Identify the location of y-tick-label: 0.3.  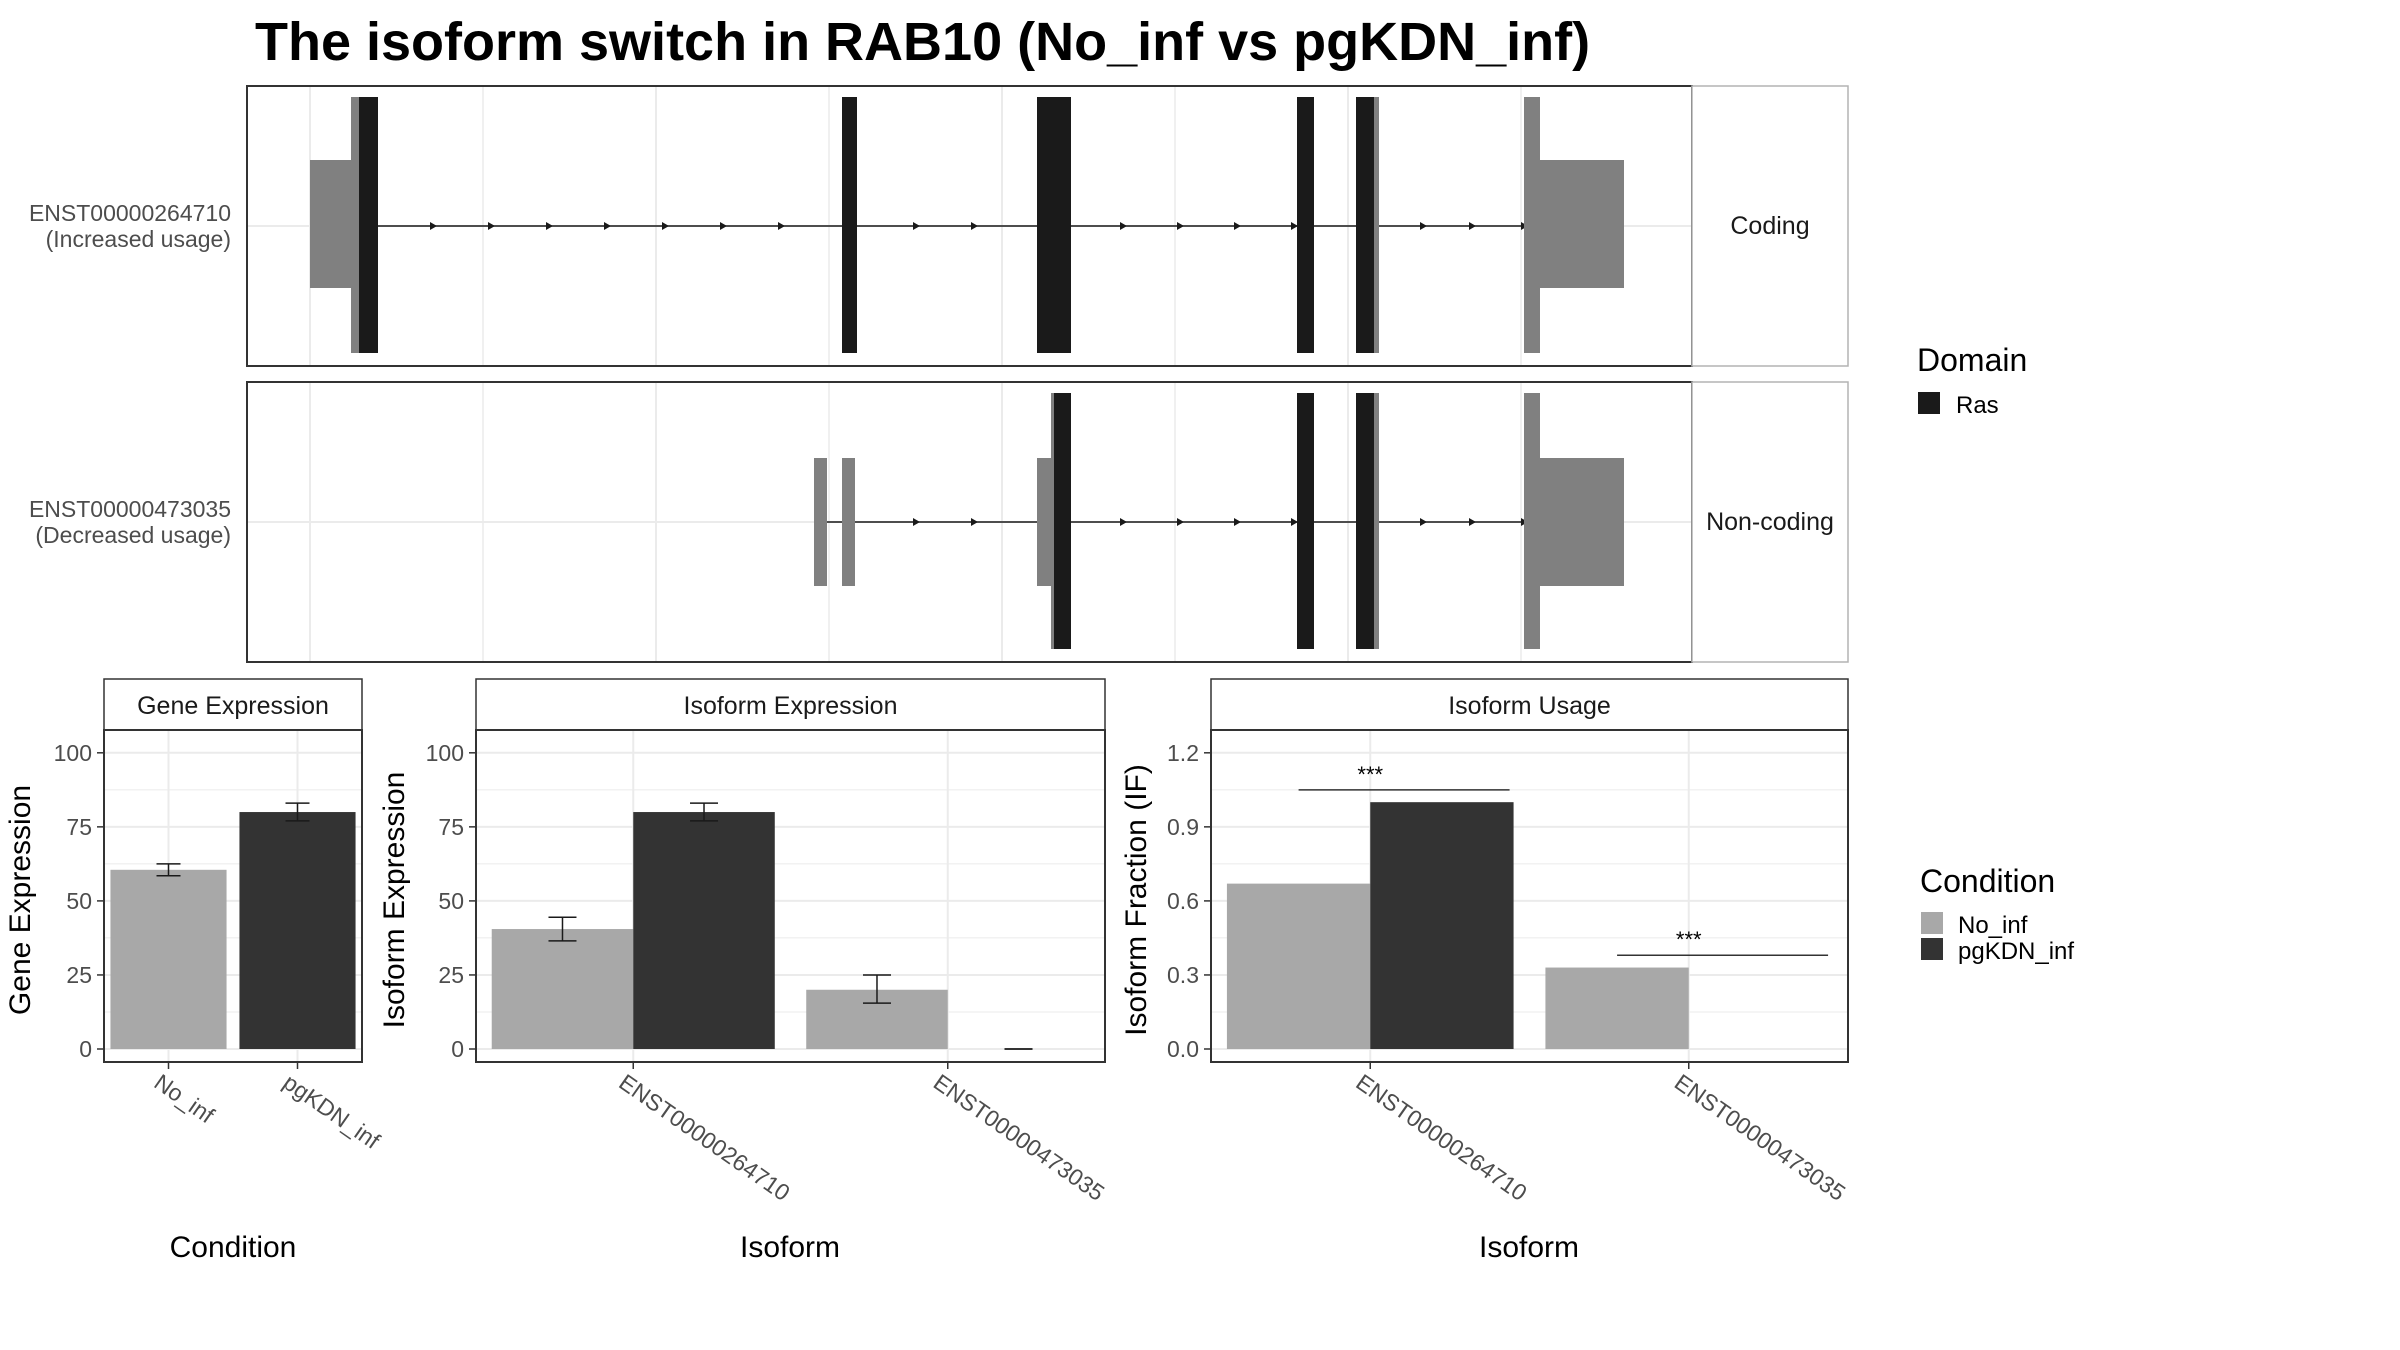
(1183, 975).